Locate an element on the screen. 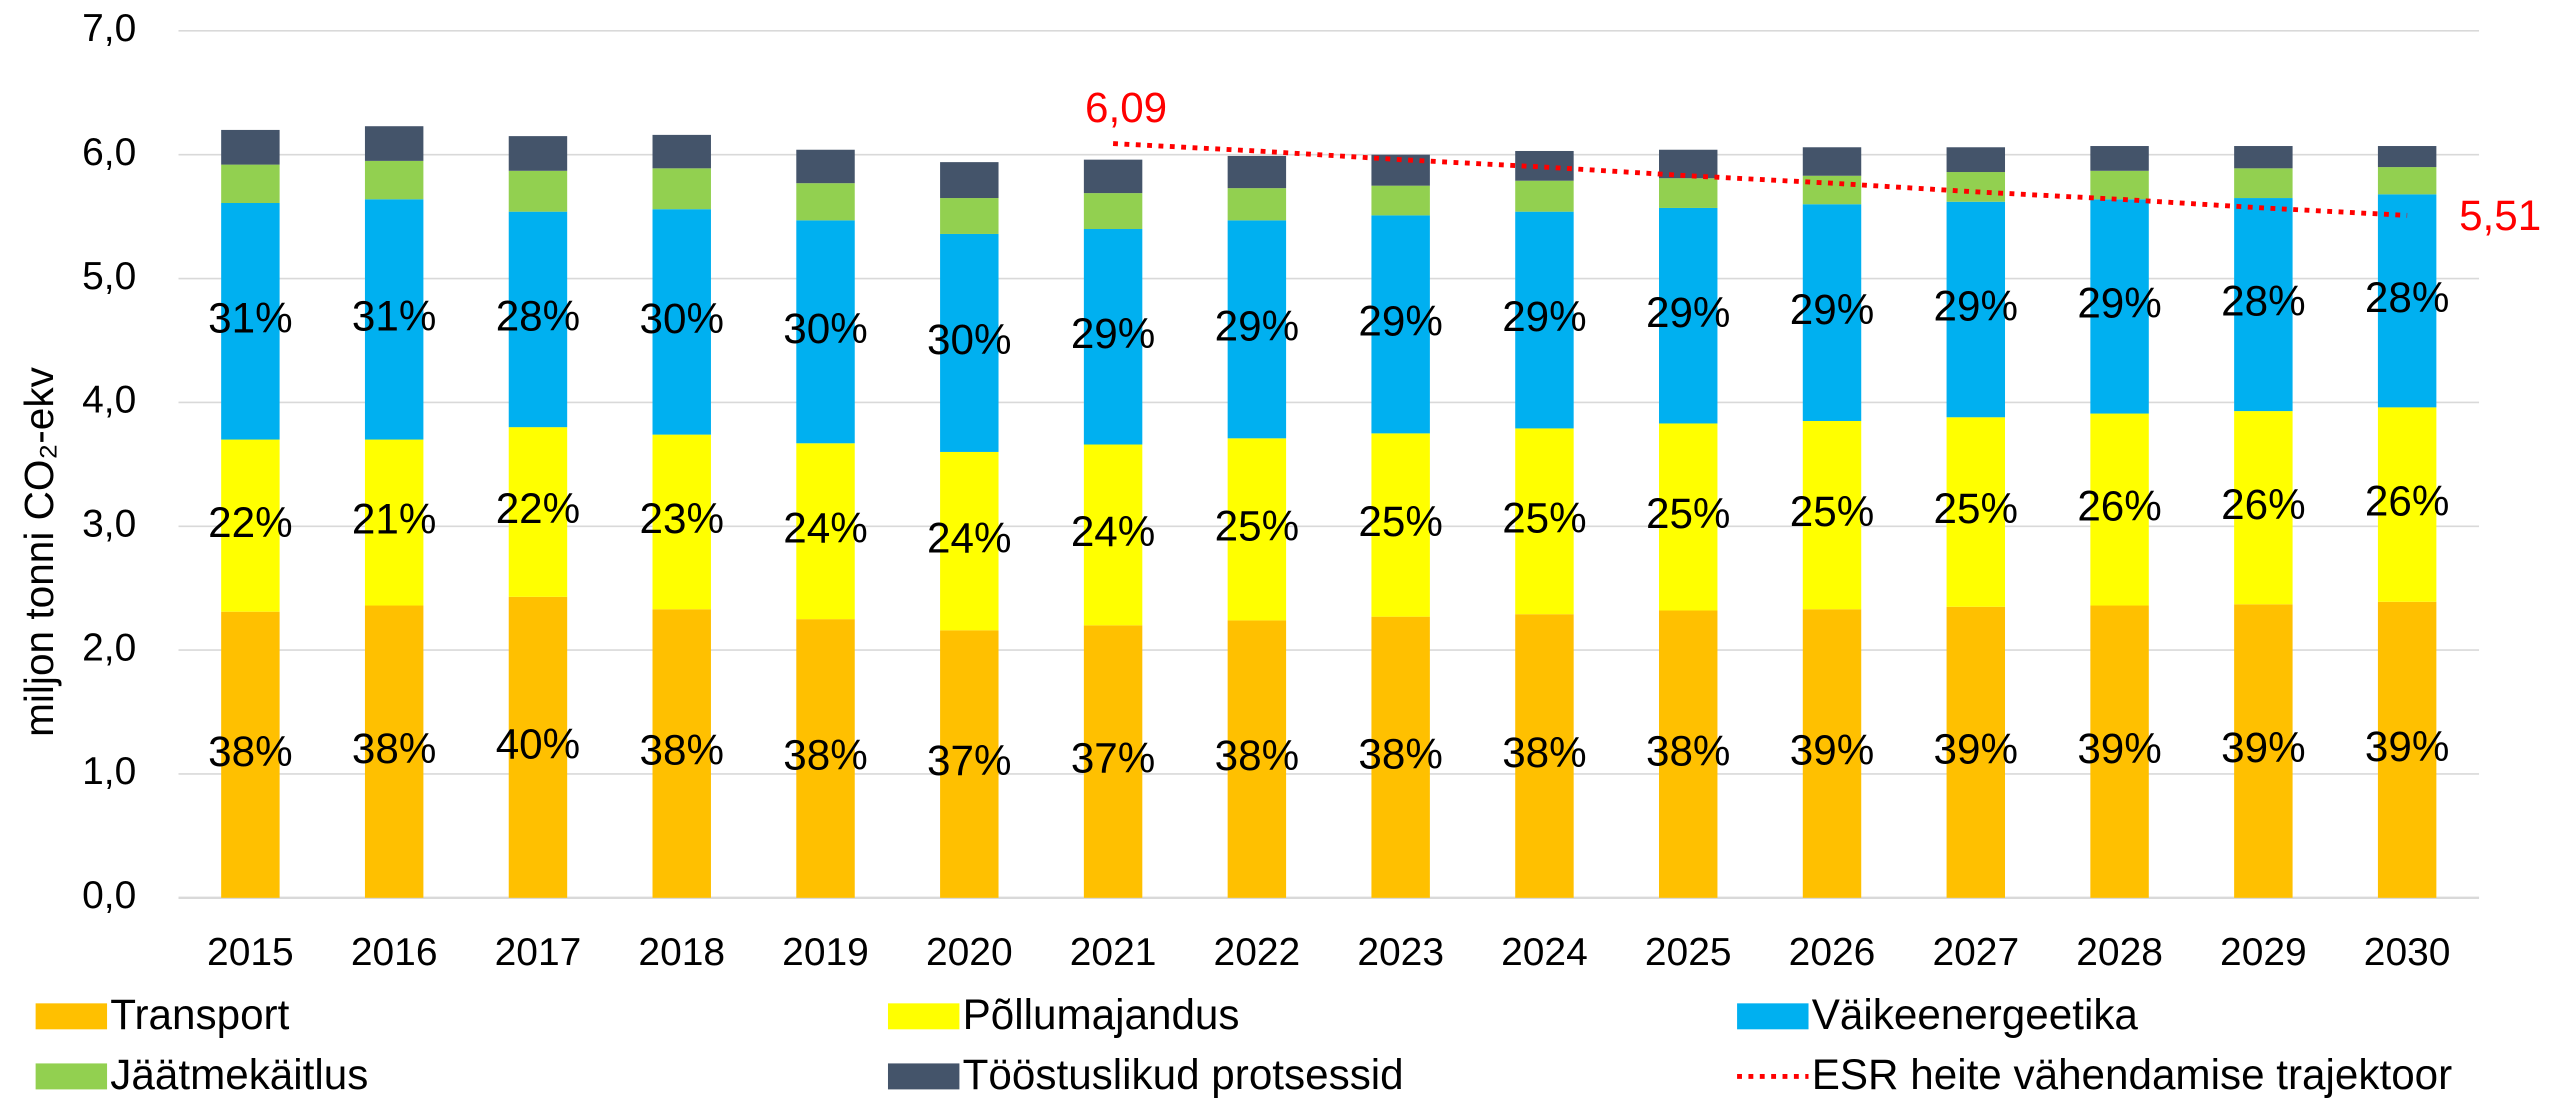 Image resolution: width=2552 pixels, height=1104 pixels. legend-label: Põllumajandus is located at coordinates (1101, 1014).